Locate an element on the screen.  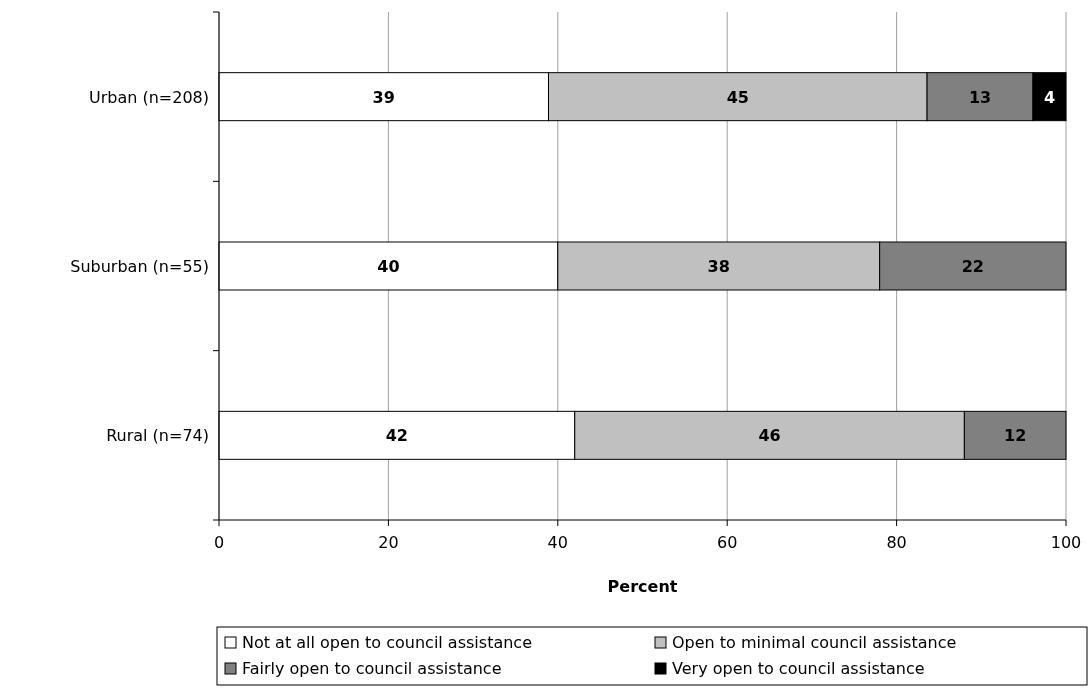
data-label: 22 is located at coordinates (972, 266).